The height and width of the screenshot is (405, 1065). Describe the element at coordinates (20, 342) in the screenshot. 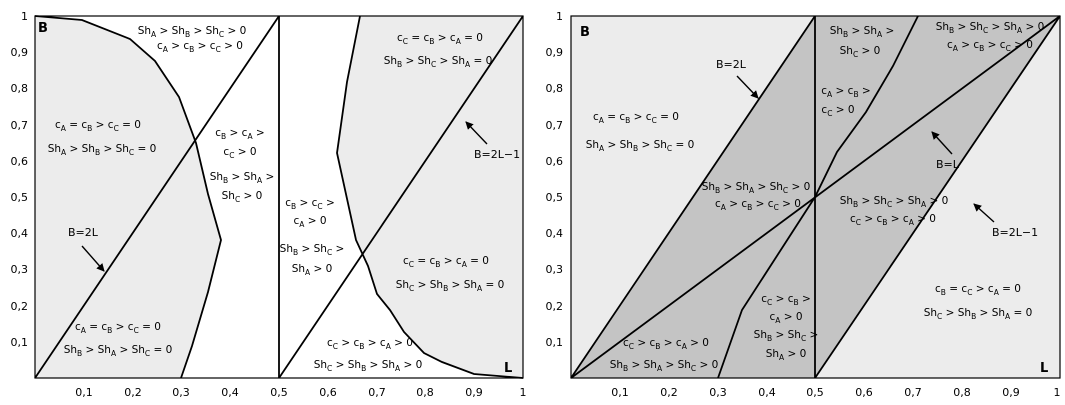

I see `left-ytick-01: 0,1` at that location.